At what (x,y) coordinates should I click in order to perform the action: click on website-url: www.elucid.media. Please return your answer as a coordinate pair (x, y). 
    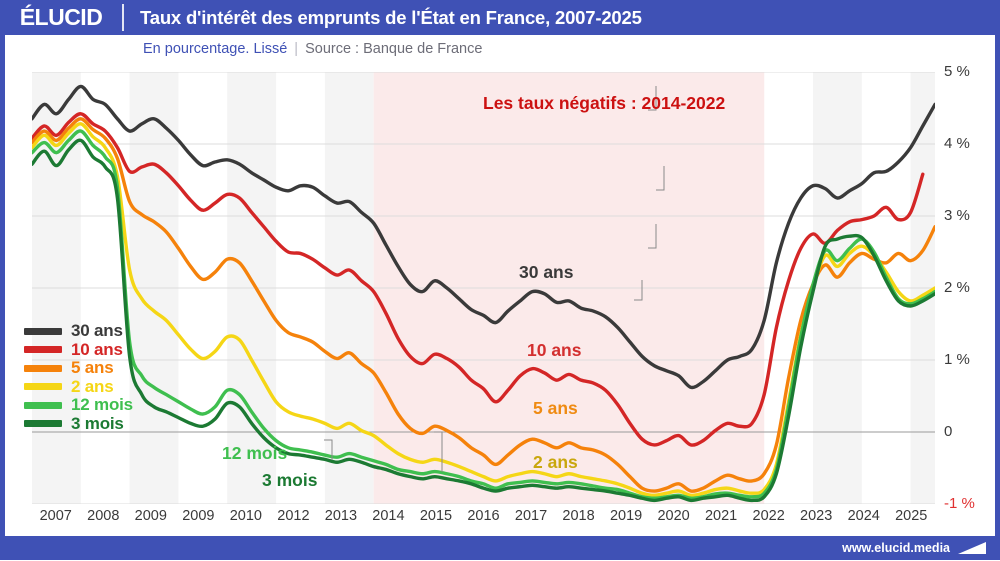
    Looking at the image, I should click on (896, 548).